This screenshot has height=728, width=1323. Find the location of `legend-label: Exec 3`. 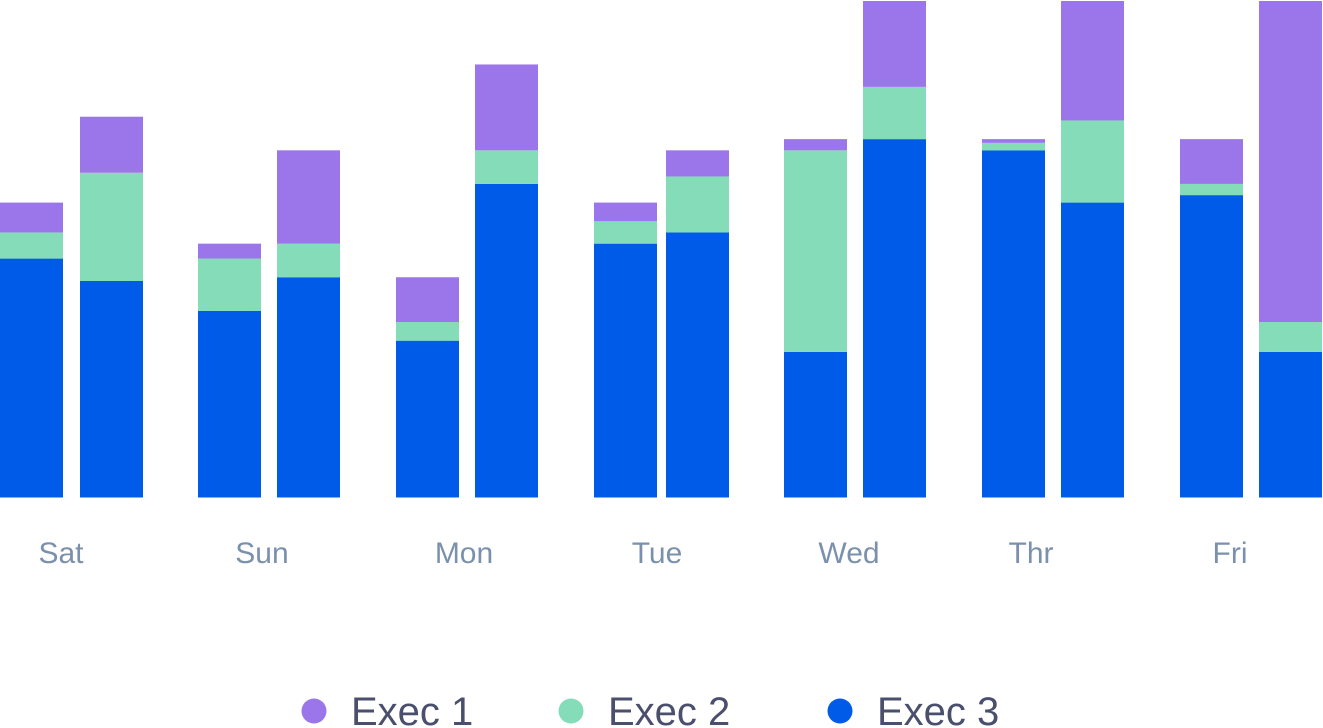

legend-label: Exec 3 is located at coordinates (938, 709).